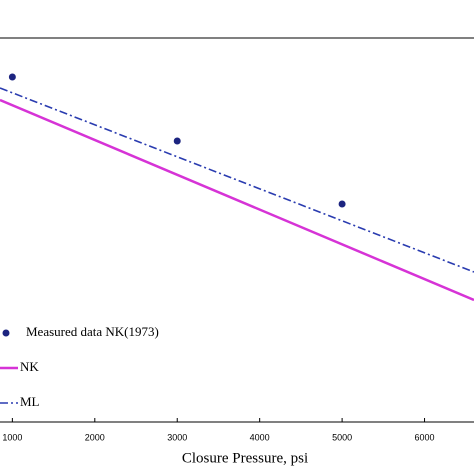 The width and height of the screenshot is (474, 474). I want to click on x-tick-label: 4000, so click(260, 437).